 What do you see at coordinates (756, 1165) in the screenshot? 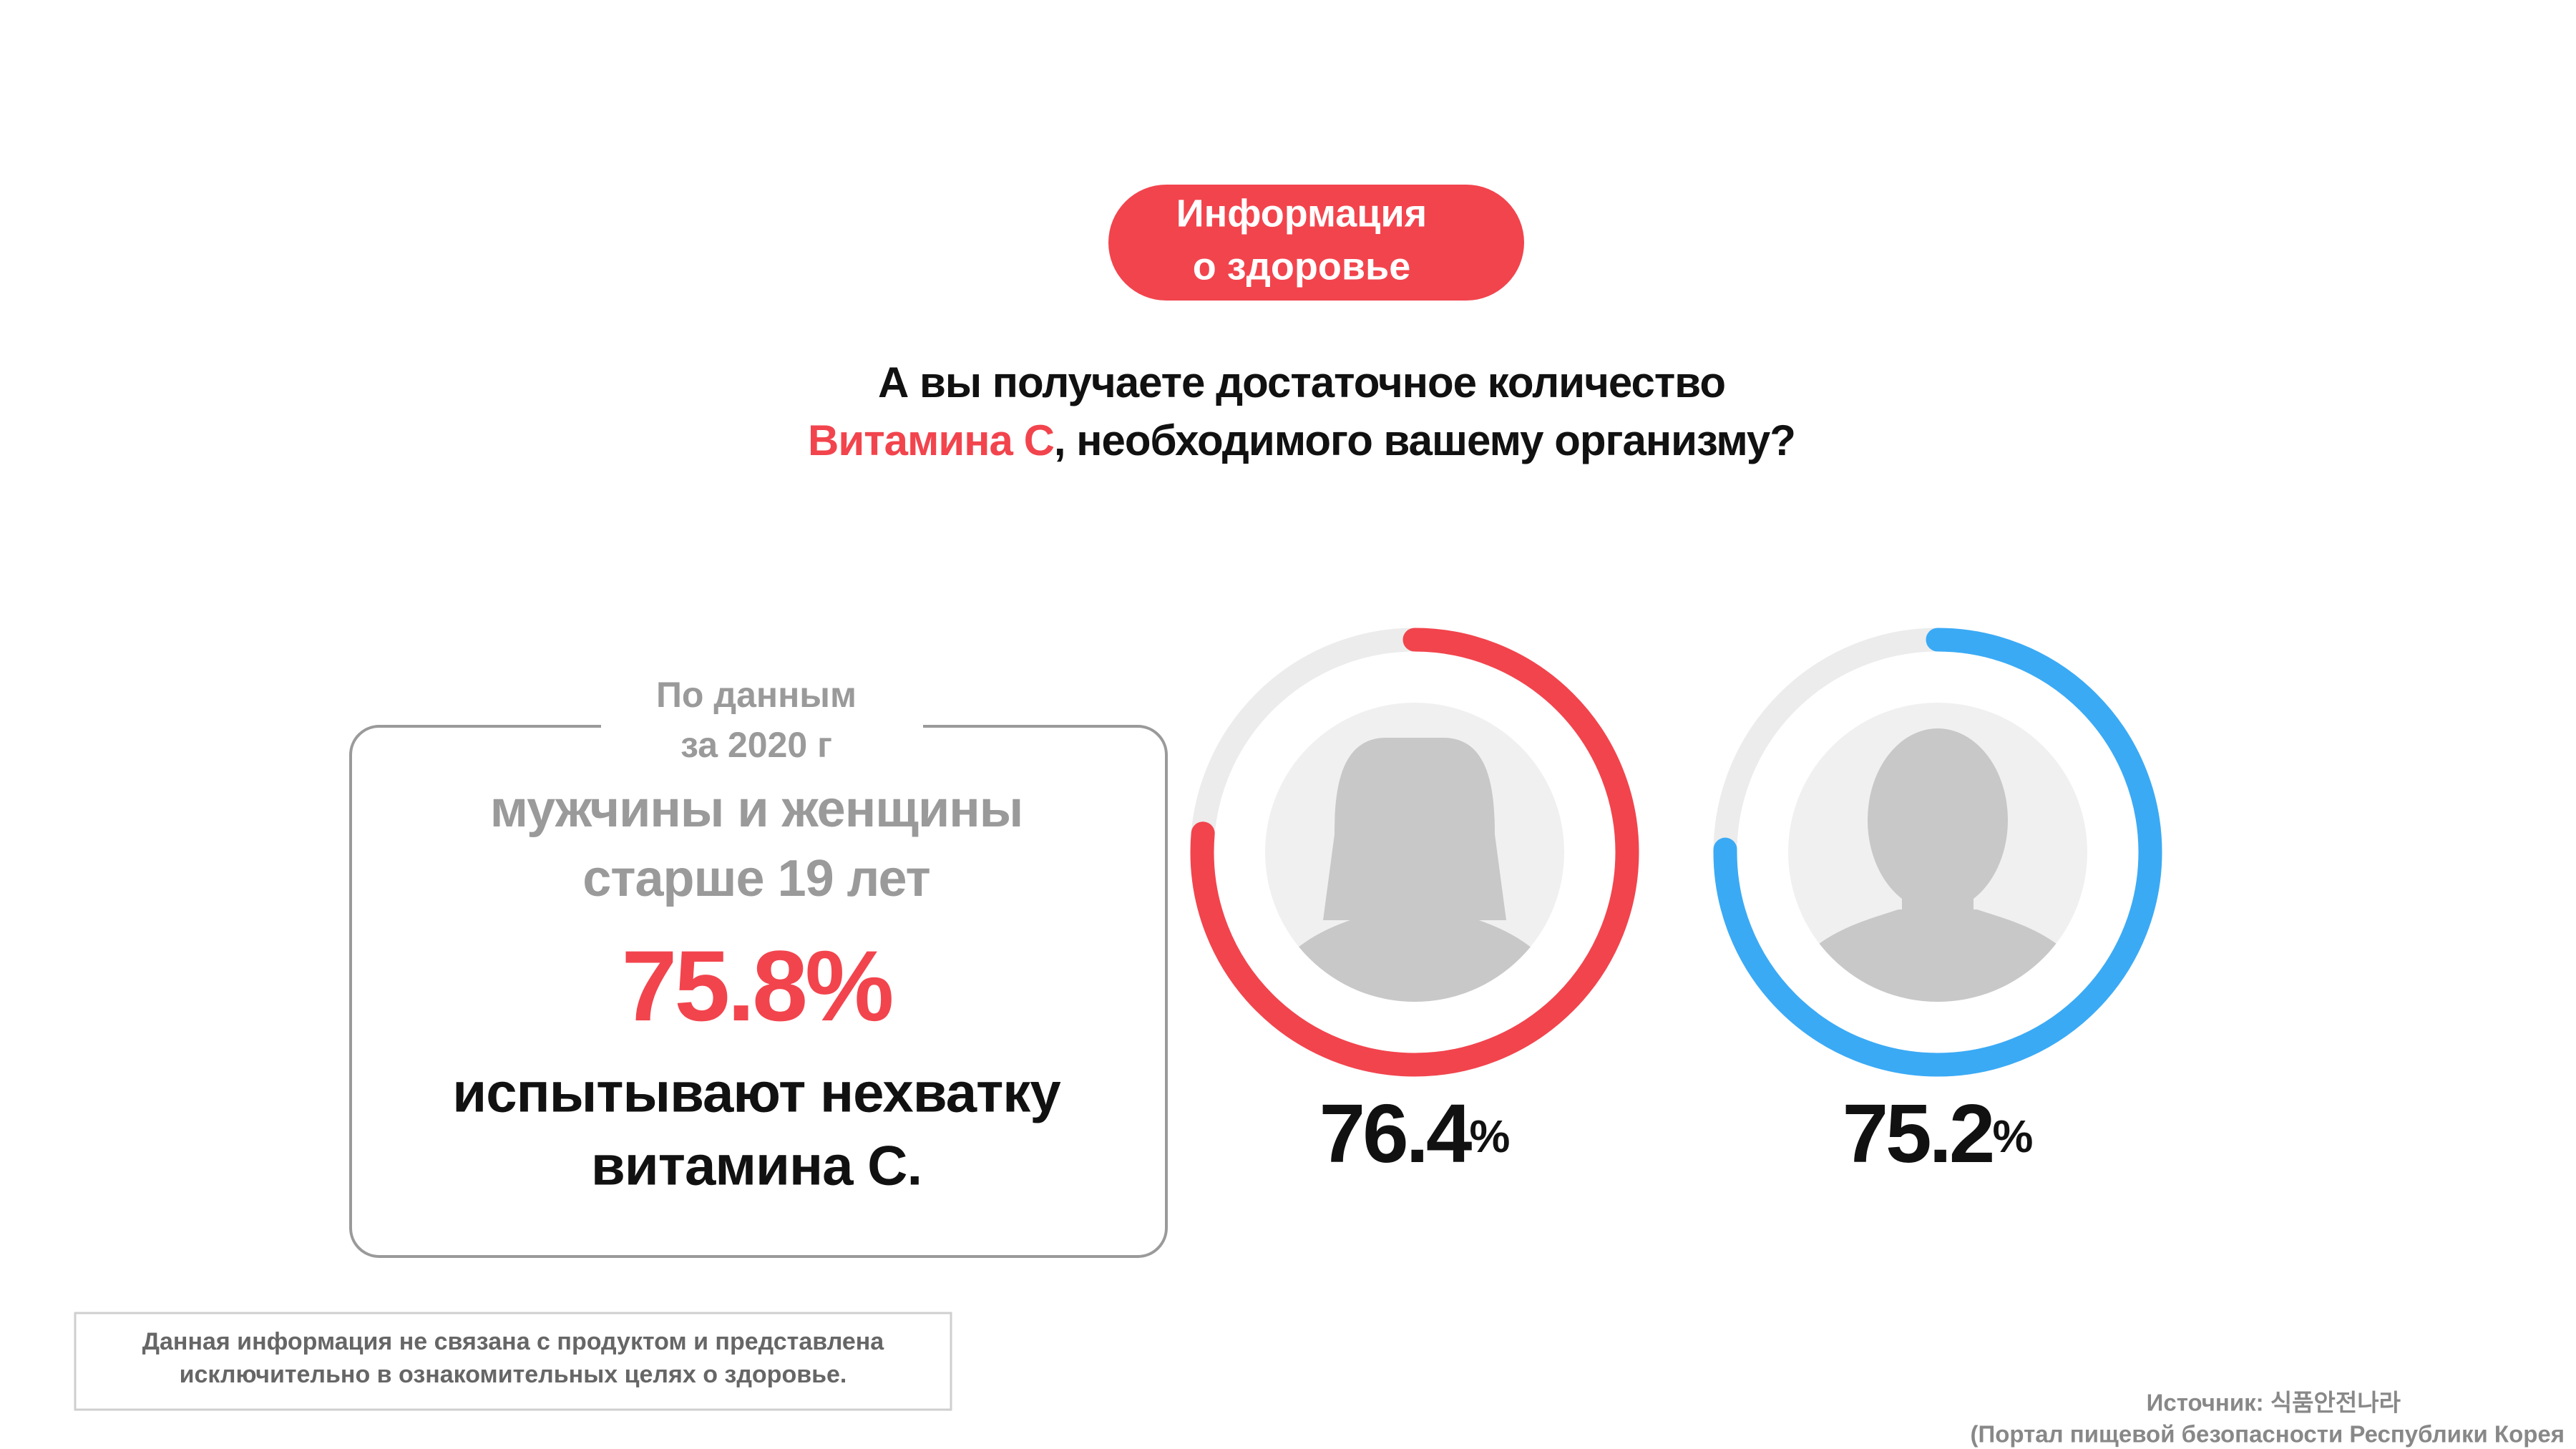
I see `stat-description: витамина С.` at bounding box center [756, 1165].